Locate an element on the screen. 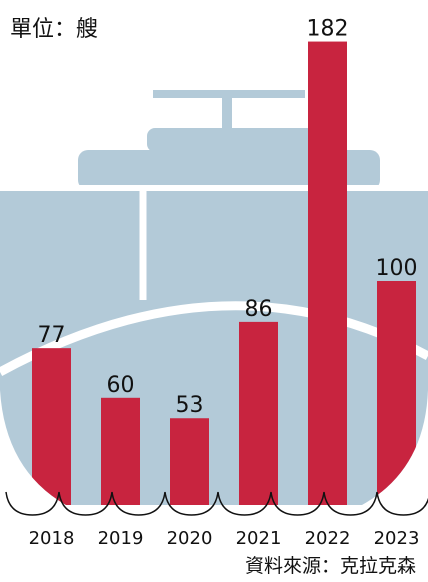 The image size is (428, 582). x-tick-label: 2018 is located at coordinates (52, 538).